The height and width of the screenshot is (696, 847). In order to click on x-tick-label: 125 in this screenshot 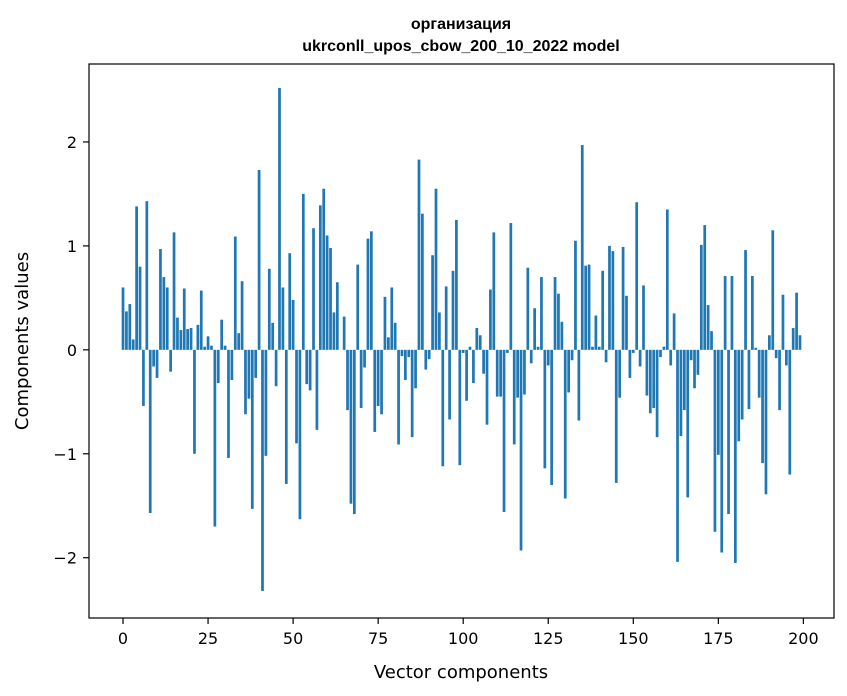, I will do `click(548, 638)`.